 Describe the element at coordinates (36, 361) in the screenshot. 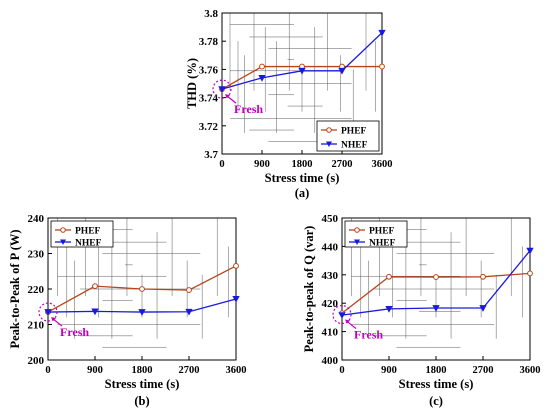

I see `y-tick-label: 200` at that location.